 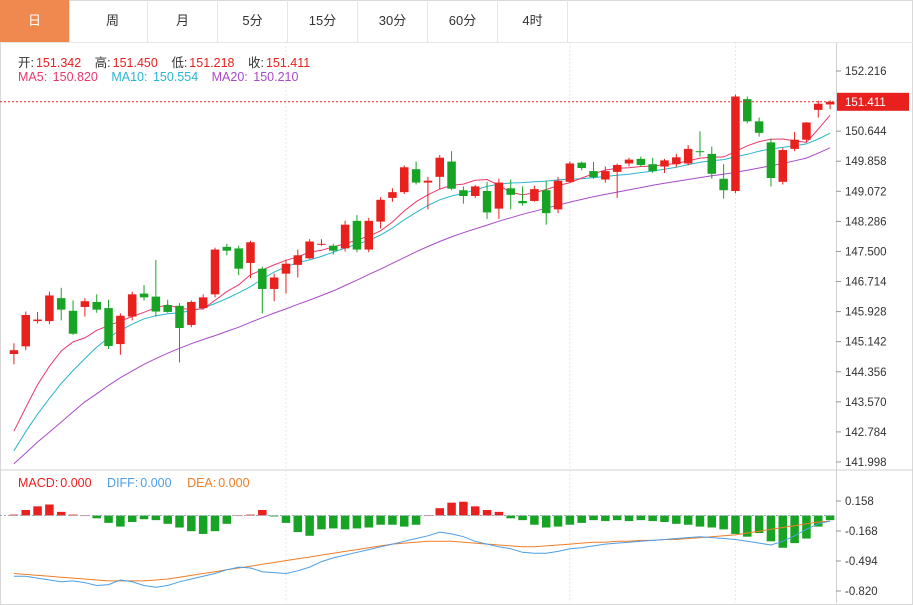 What do you see at coordinates (113, 21) in the screenshot?
I see `tab-week: 周` at bounding box center [113, 21].